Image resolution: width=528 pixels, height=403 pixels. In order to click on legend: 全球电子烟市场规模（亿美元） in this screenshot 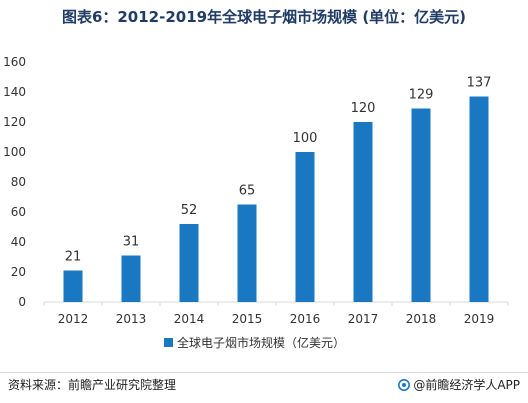, I will do `click(254, 342)`.